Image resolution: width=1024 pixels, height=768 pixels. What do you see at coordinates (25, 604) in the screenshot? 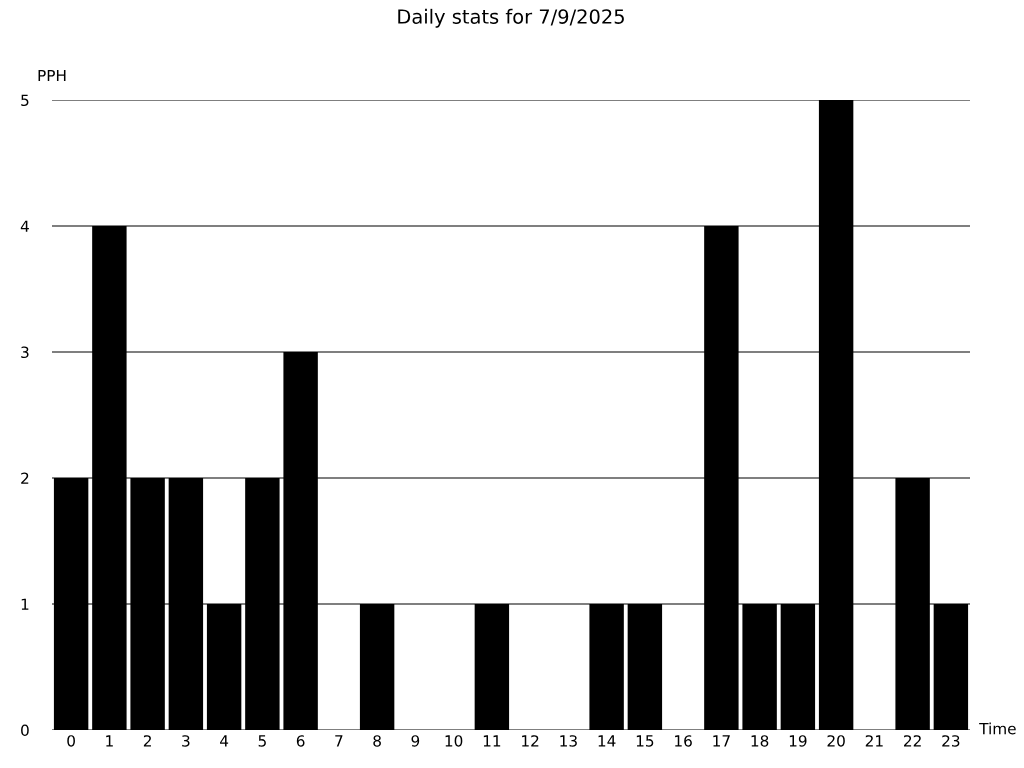
I see `y-tick-label: 1` at bounding box center [25, 604].